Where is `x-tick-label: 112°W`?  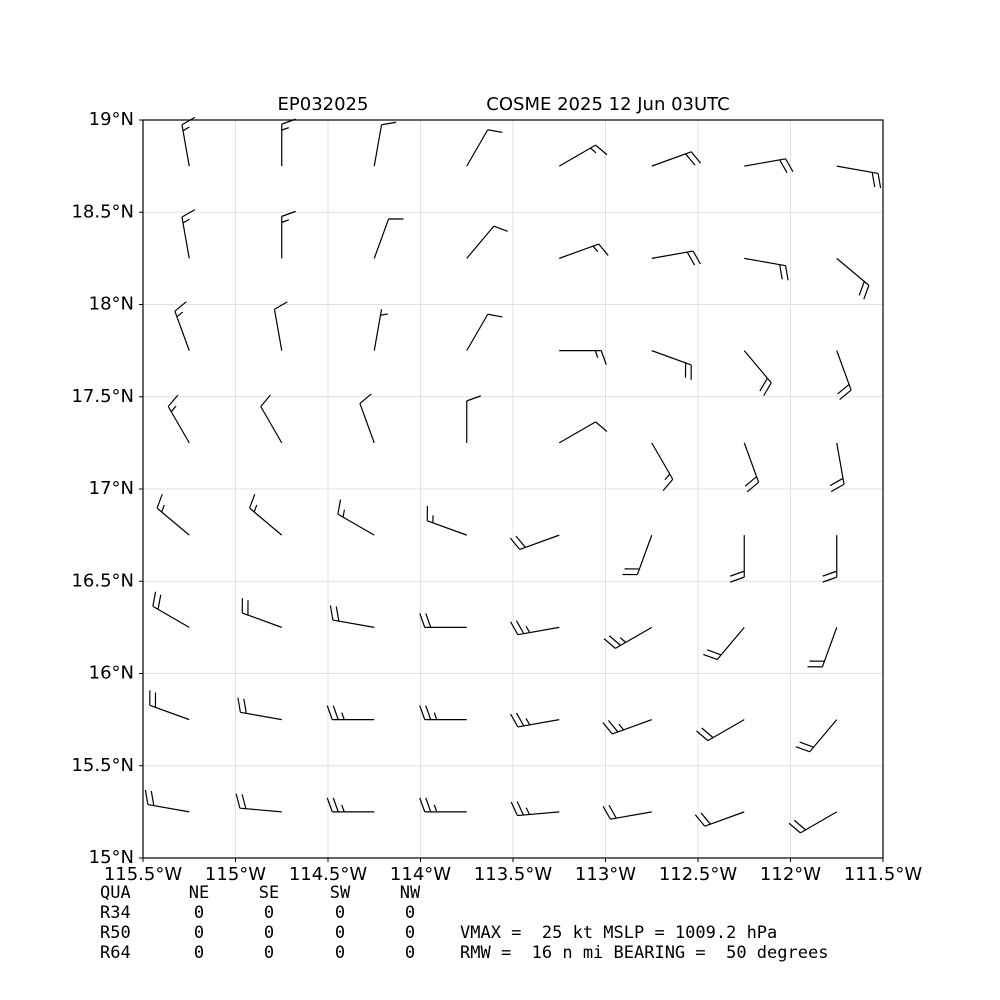 x-tick-label: 112°W is located at coordinates (790, 874).